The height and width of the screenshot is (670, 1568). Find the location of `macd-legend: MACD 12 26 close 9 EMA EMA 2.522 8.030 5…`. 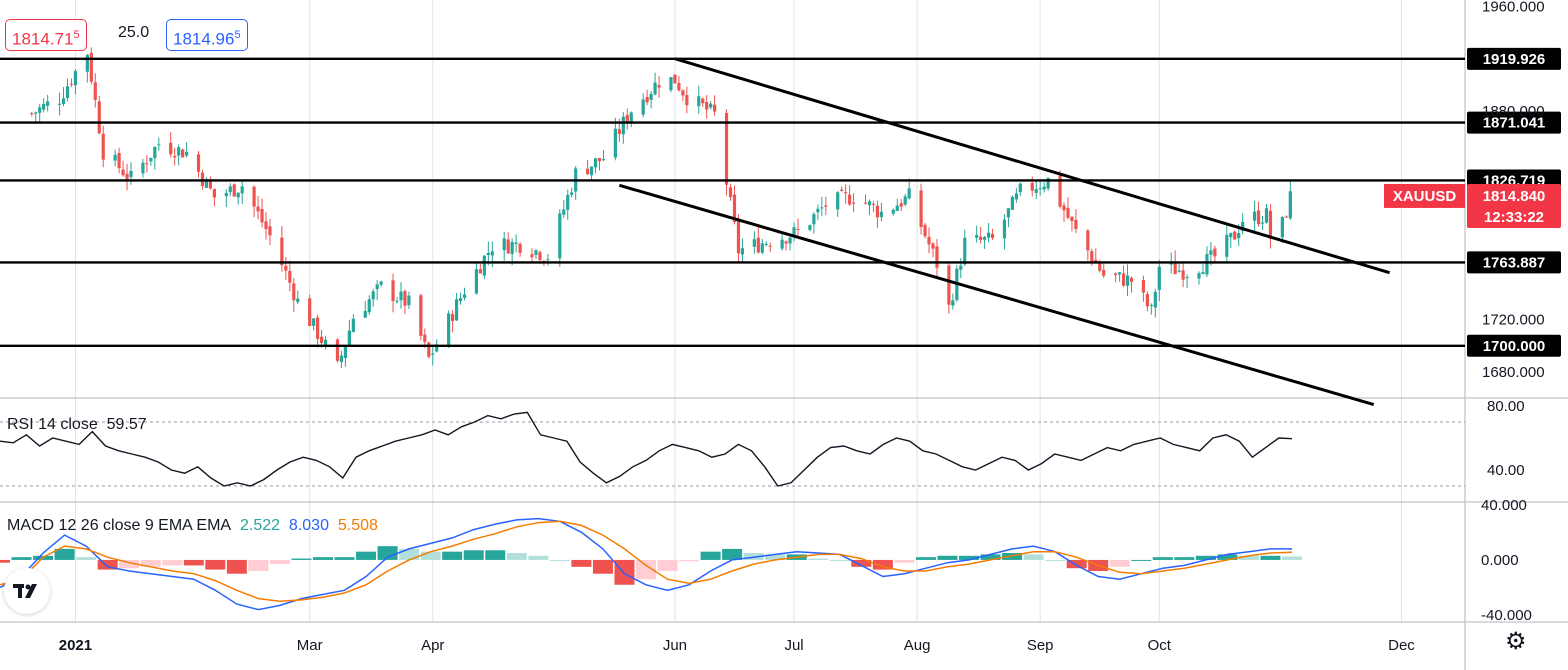

macd-legend: MACD 12 26 close 9 EMA EMA 2.522 8.030 5… is located at coordinates (192, 526).